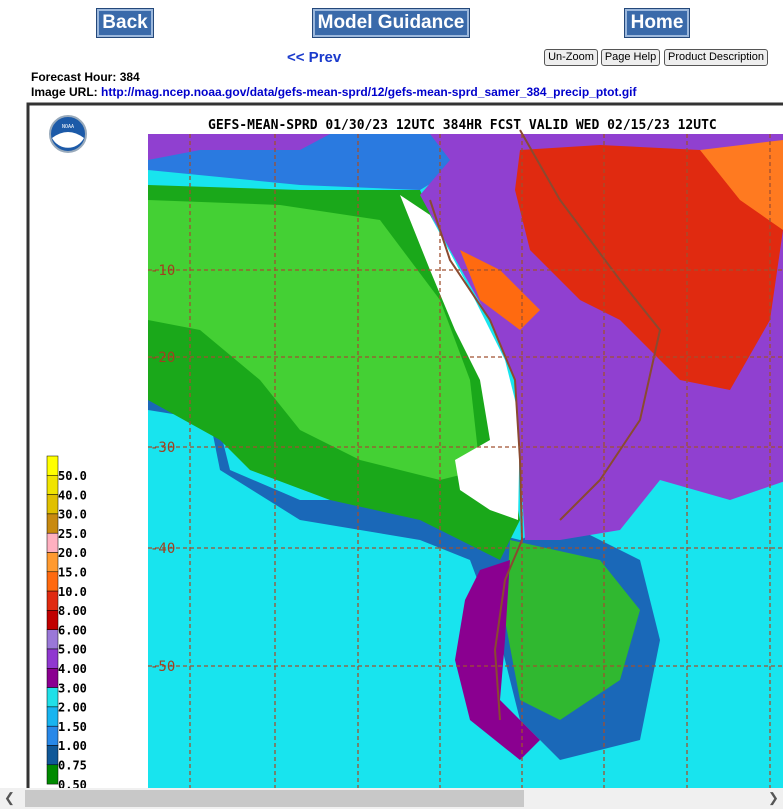 This screenshot has width=783, height=809. Describe the element at coordinates (239, 147) in the screenshot. I see `purple-band` at that location.